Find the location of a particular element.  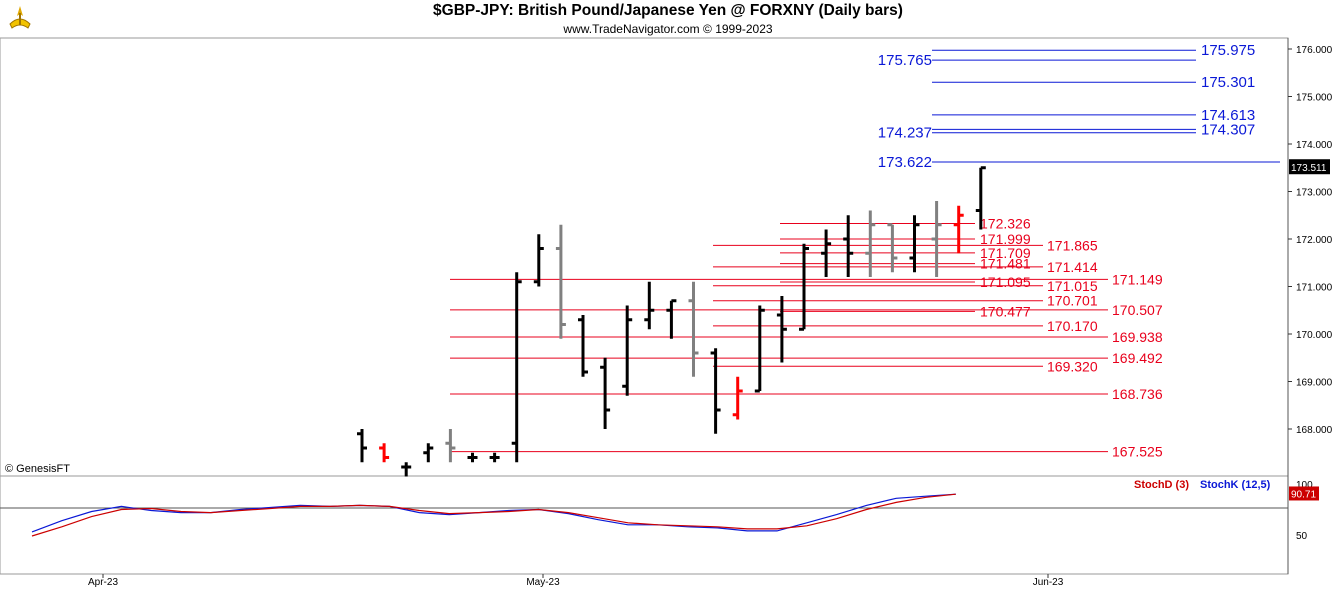

red-level-label: 170.507 is located at coordinates (1137, 310).